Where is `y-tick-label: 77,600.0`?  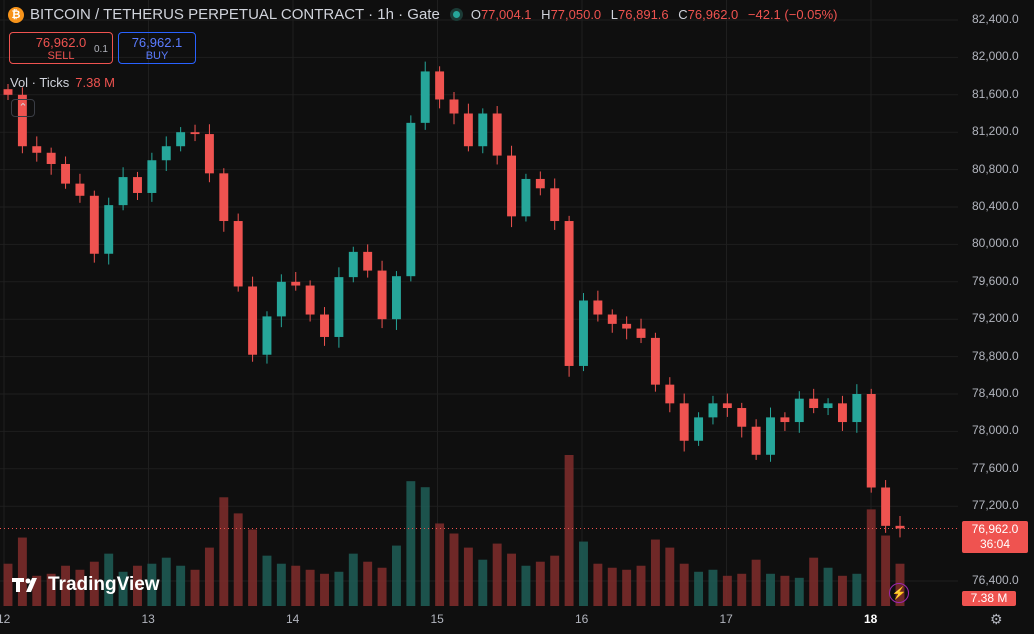
y-tick-label: 77,600.0 is located at coordinates (995, 467).